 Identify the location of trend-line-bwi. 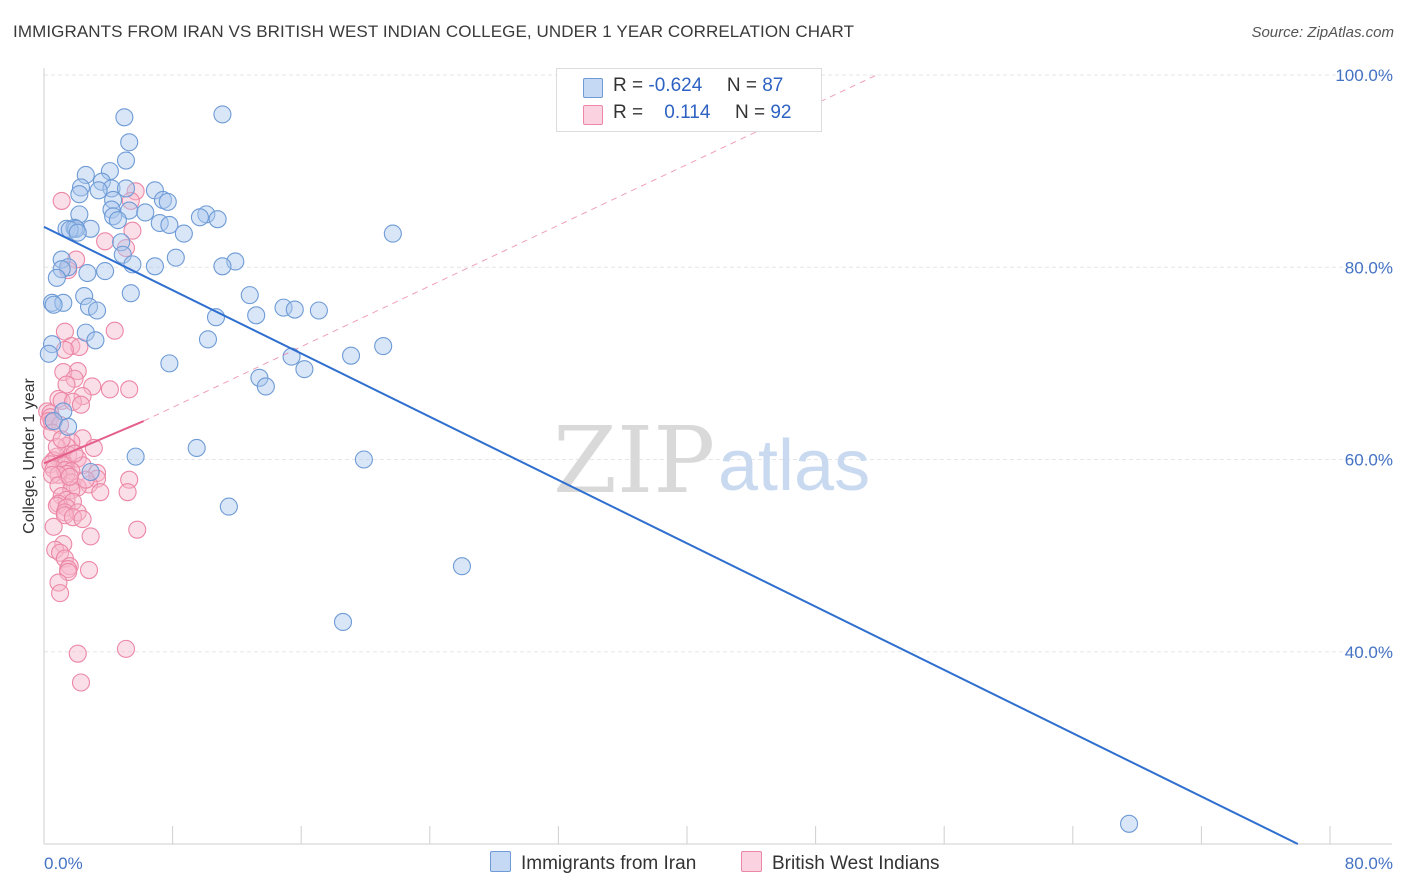
(94, 442).